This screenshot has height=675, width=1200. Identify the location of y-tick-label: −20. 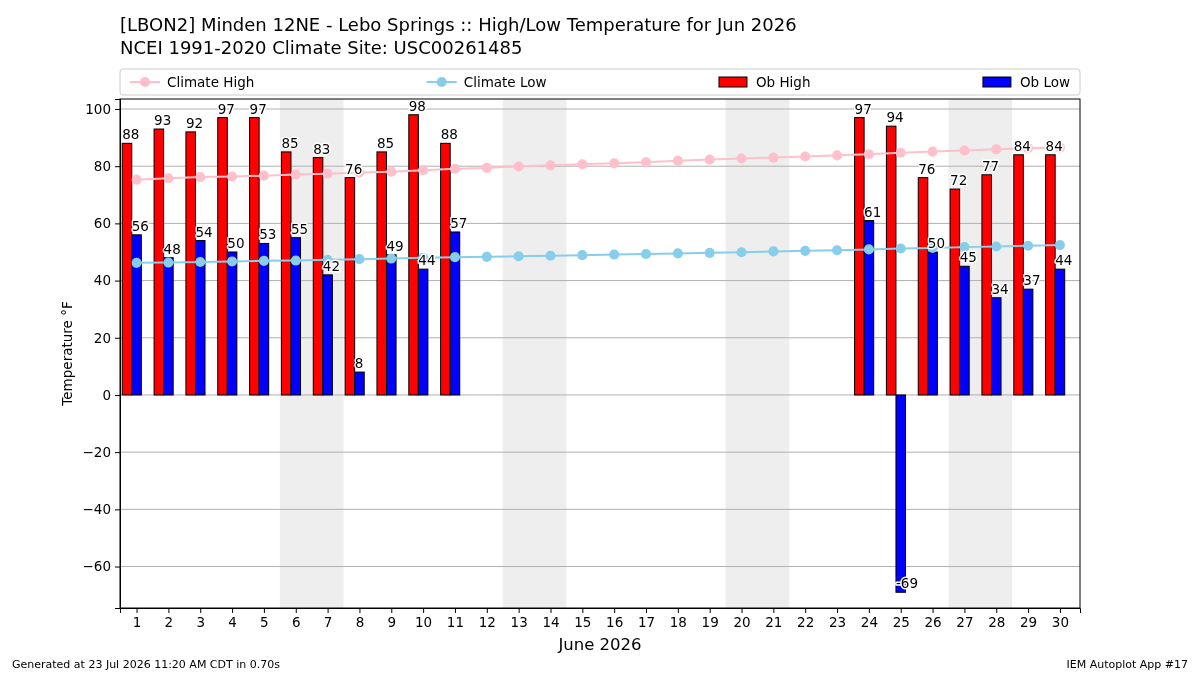
(96, 451).